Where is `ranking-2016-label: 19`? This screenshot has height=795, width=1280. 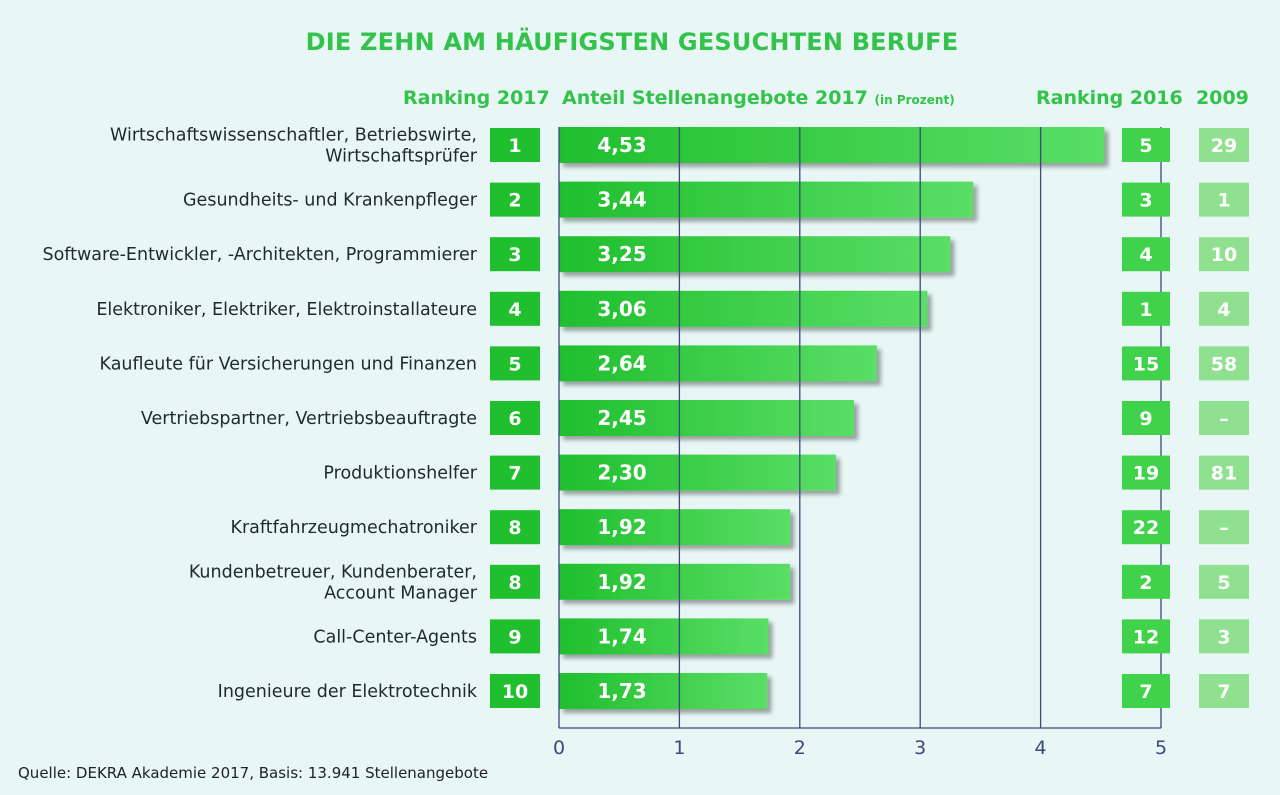
ranking-2016-label: 19 is located at coordinates (1146, 474).